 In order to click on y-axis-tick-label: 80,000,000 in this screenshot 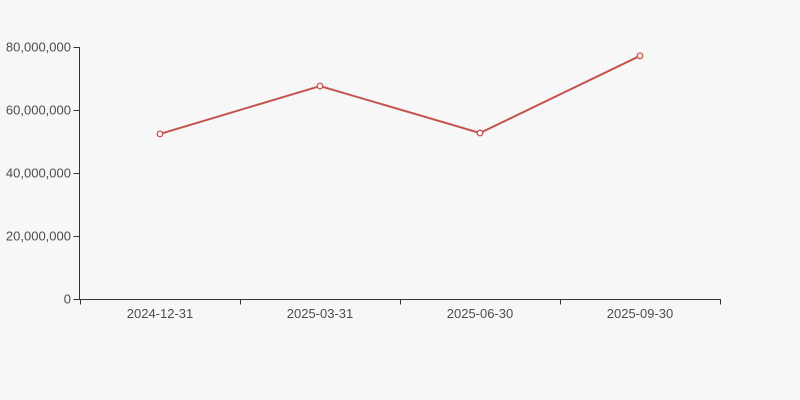, I will do `click(38, 47)`.